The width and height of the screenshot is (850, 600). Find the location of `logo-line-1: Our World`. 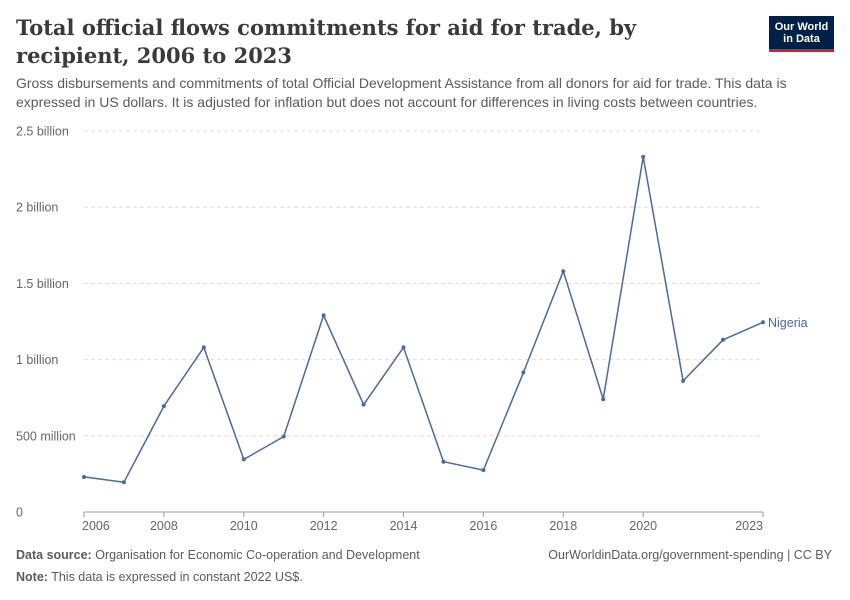

logo-line-1: Our World is located at coordinates (801, 27).